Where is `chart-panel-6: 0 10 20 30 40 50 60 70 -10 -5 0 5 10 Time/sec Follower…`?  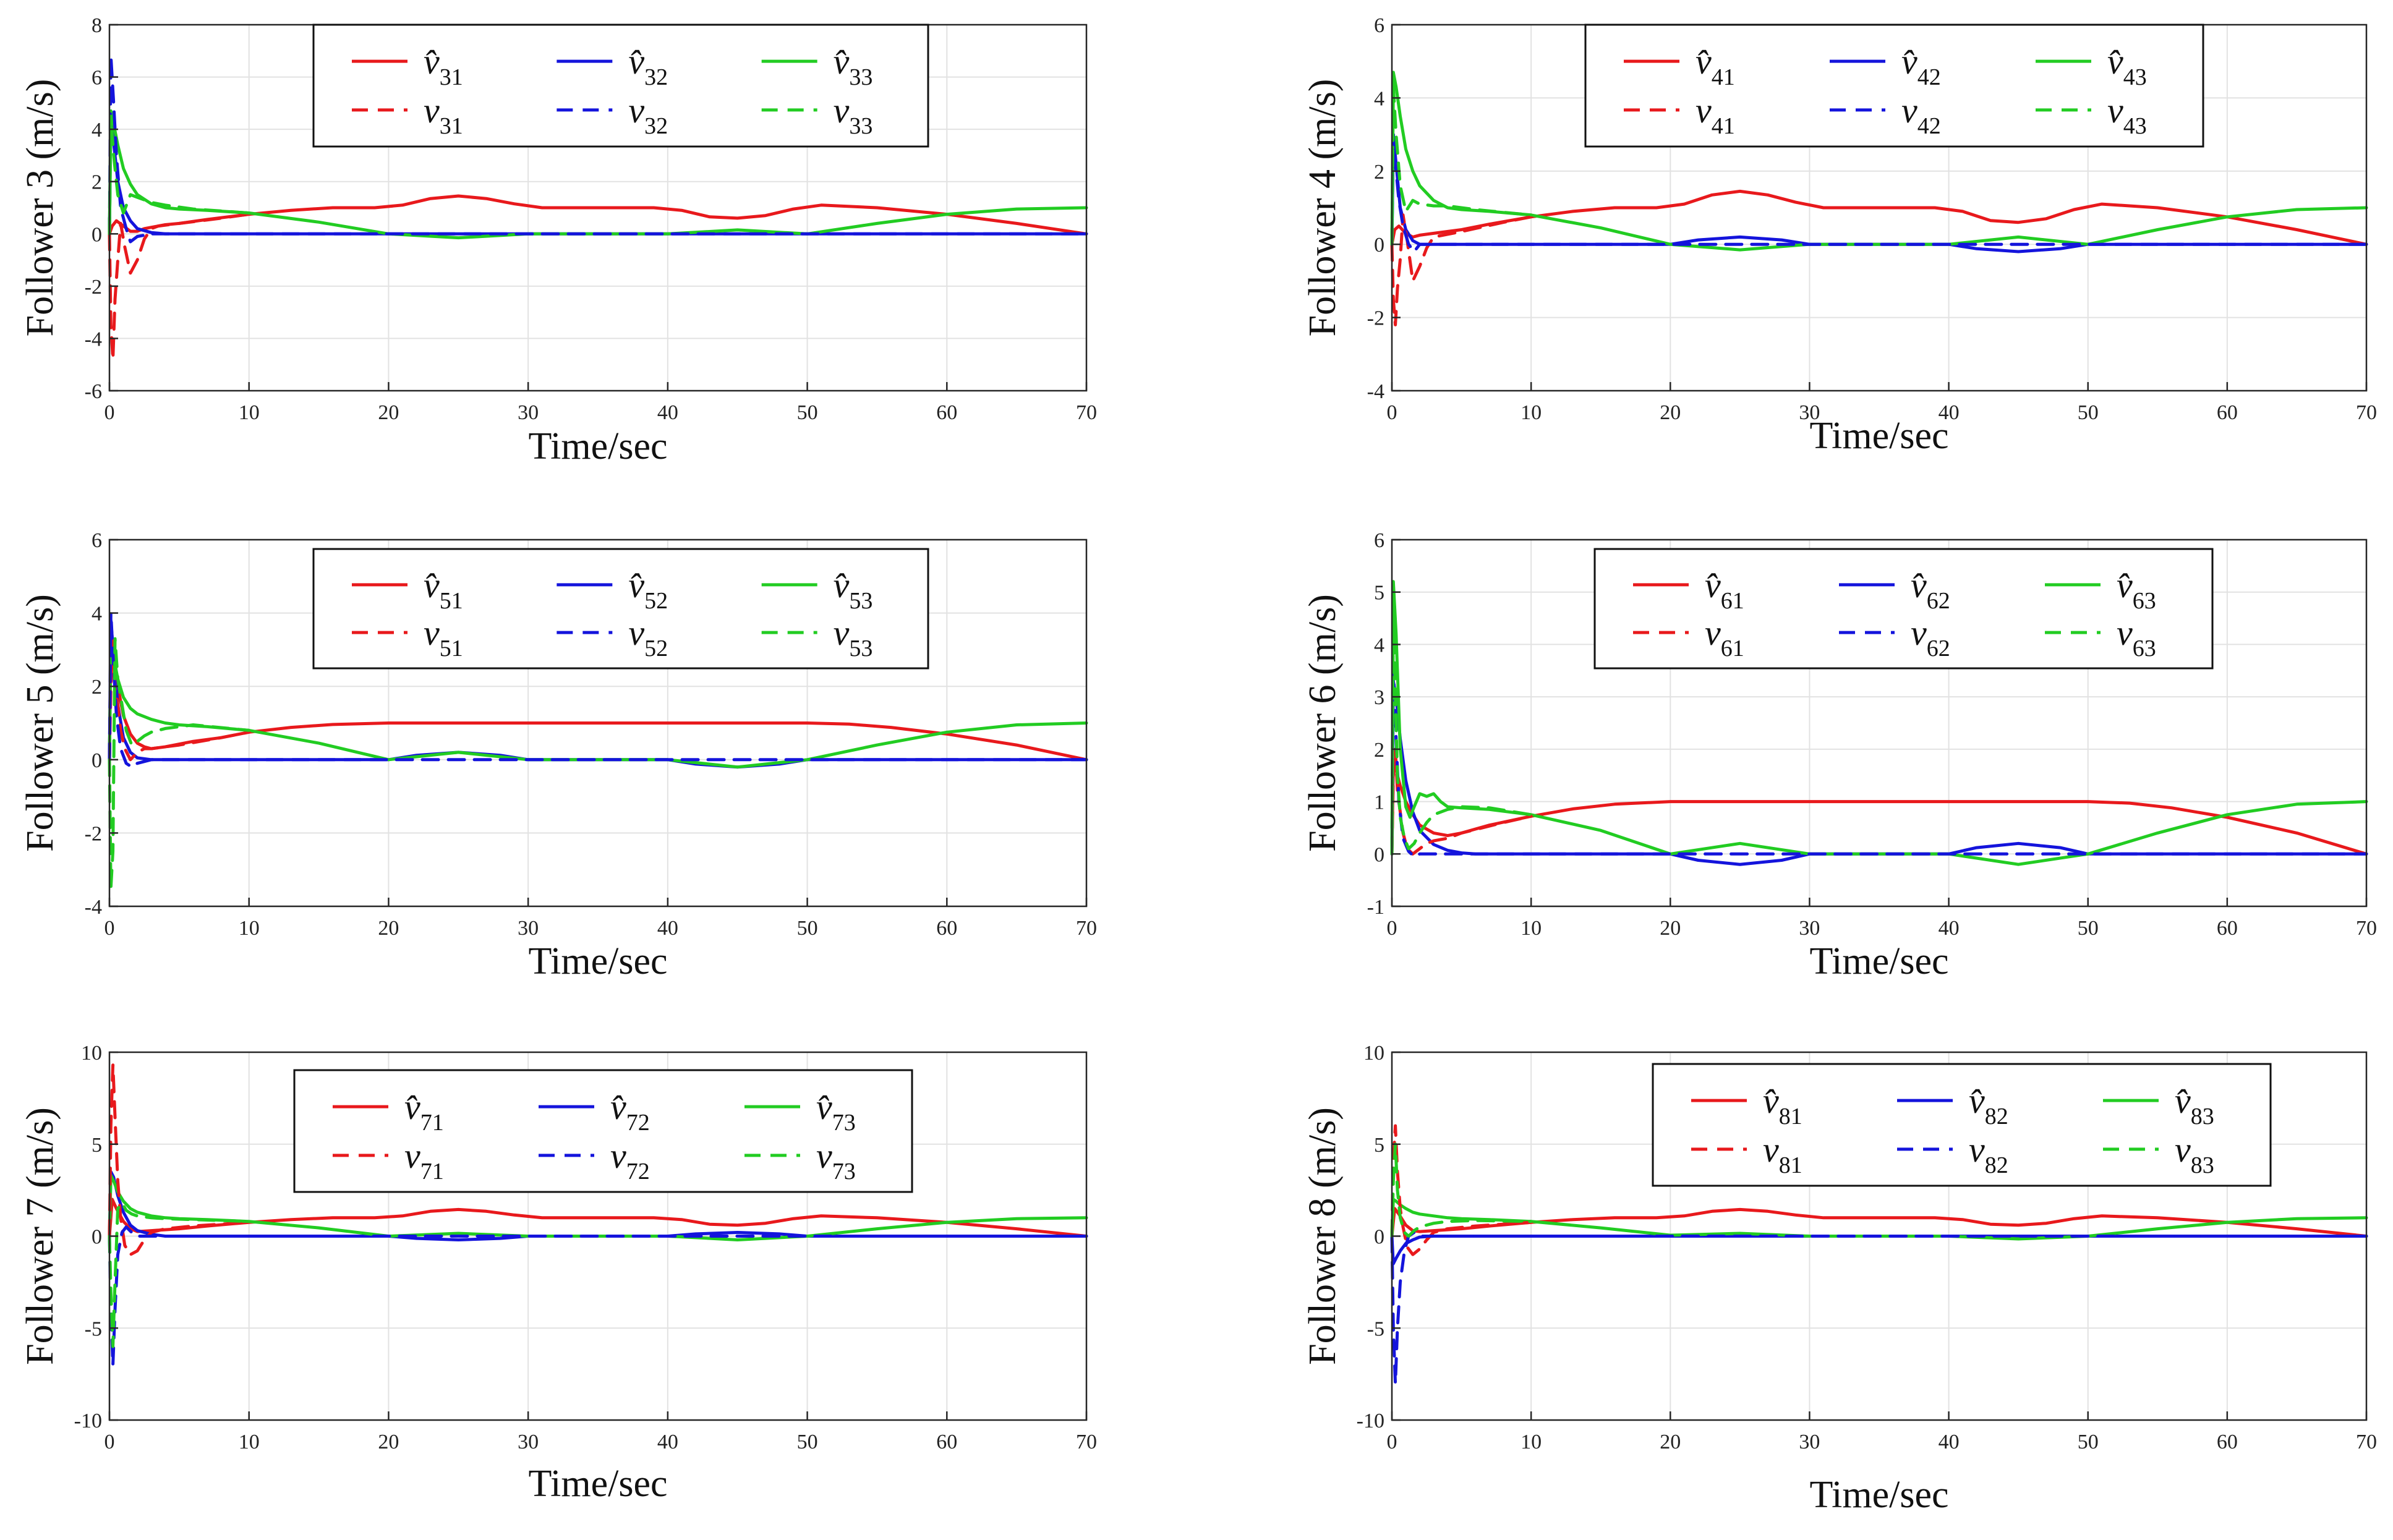
chart-panel-6: 0 10 20 30 40 50 60 70 -10 -5 0 5 10 Time/sec Follower… is located at coordinates (1839, 1279).